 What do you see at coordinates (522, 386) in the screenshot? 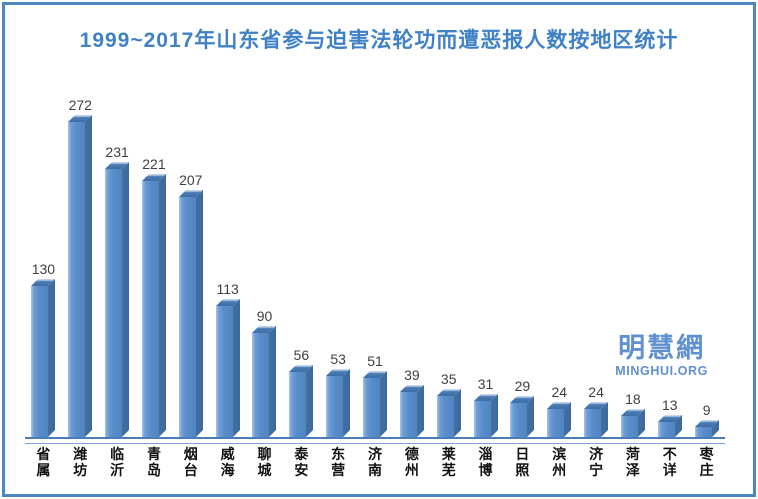
I see `bar-value-label: 29` at bounding box center [522, 386].